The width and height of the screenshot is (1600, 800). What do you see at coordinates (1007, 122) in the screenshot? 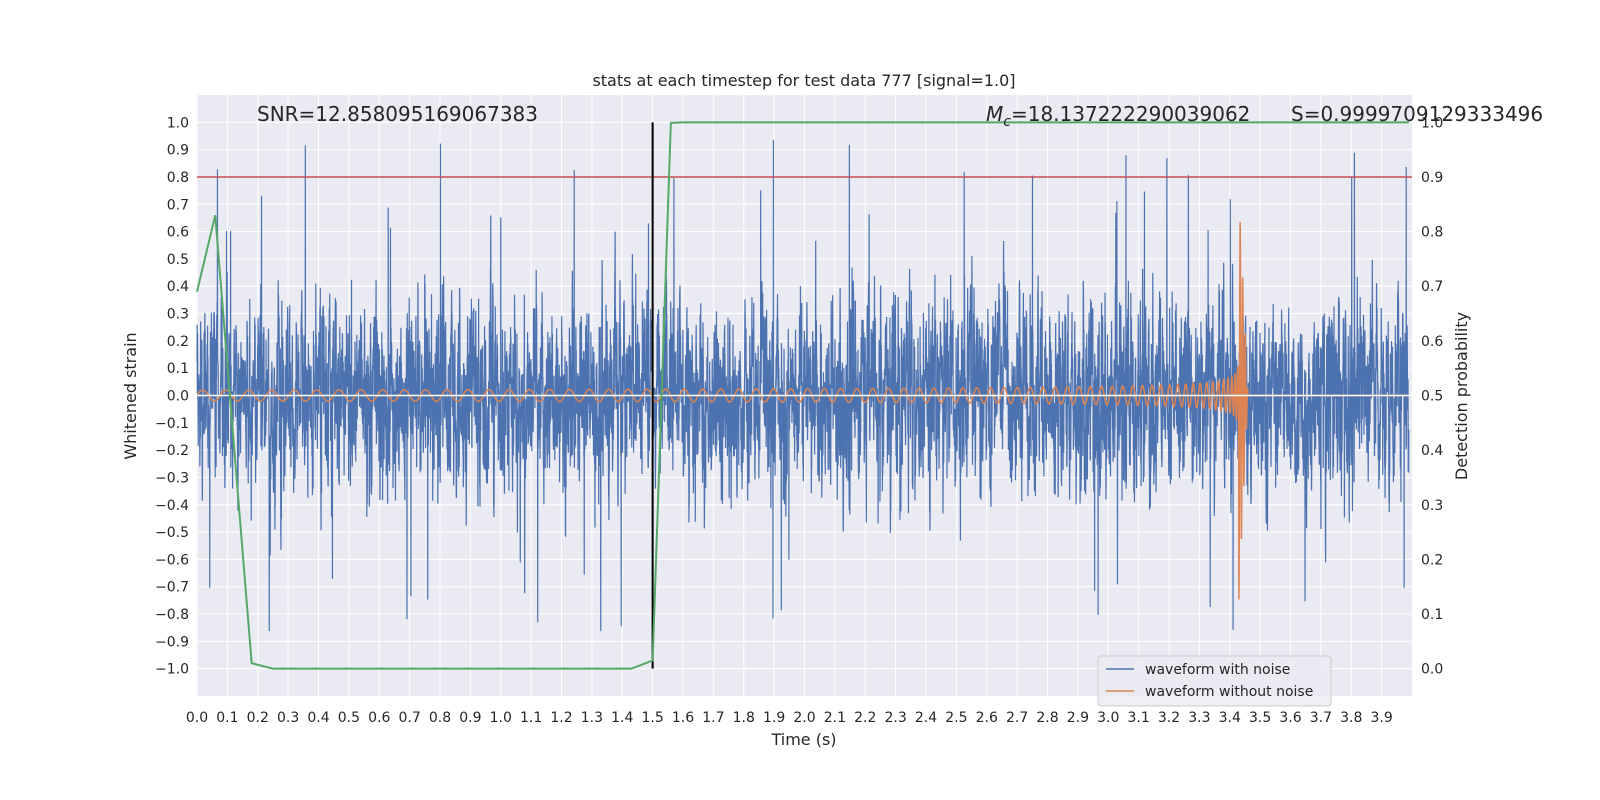
I see `mc-subscript: c` at bounding box center [1007, 122].